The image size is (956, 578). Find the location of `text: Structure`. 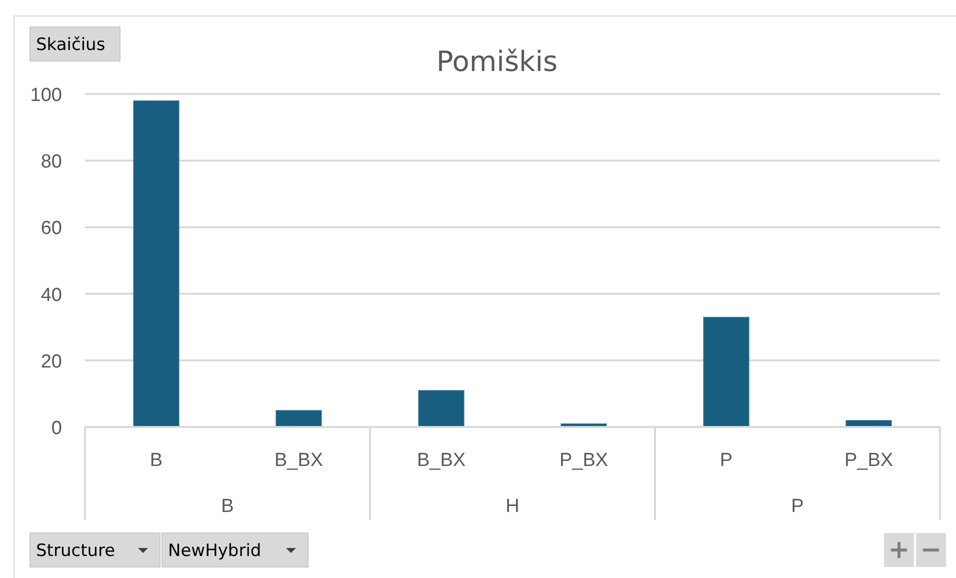

text: Structure is located at coordinates (76, 551).